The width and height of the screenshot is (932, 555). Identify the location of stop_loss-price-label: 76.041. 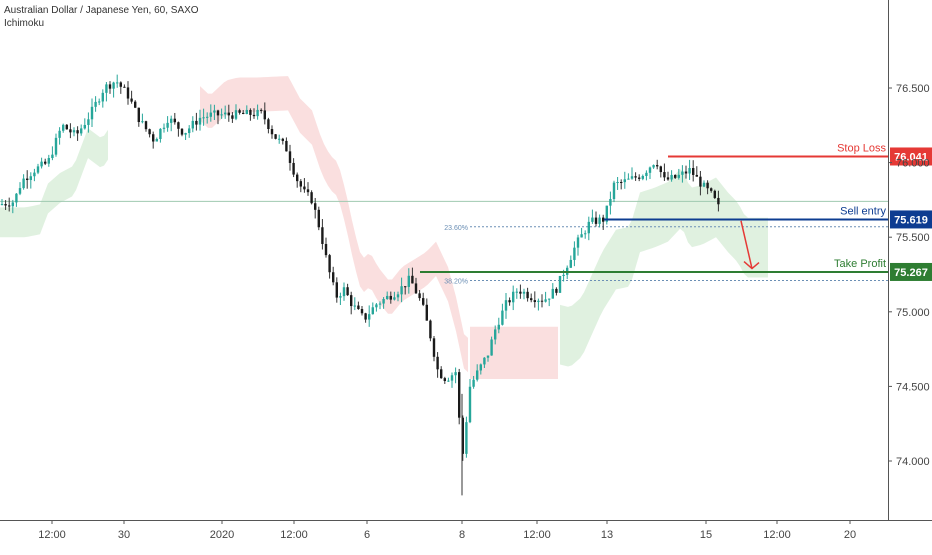
(911, 157).